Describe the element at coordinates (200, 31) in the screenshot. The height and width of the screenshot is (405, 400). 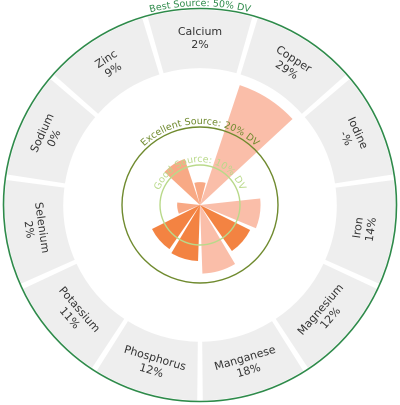
I see `segment-name-calcium: Calcium` at that location.